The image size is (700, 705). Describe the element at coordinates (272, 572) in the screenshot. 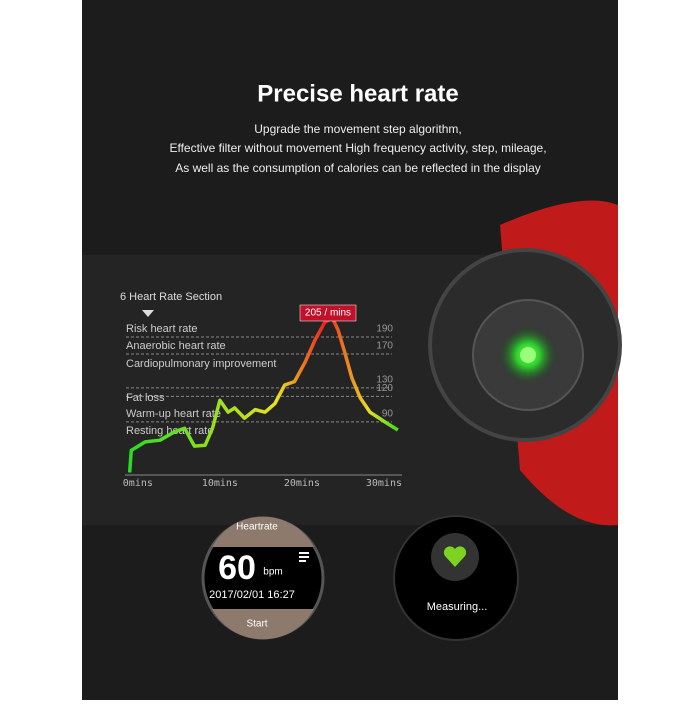

I see `bpm-unit: bpm` at that location.